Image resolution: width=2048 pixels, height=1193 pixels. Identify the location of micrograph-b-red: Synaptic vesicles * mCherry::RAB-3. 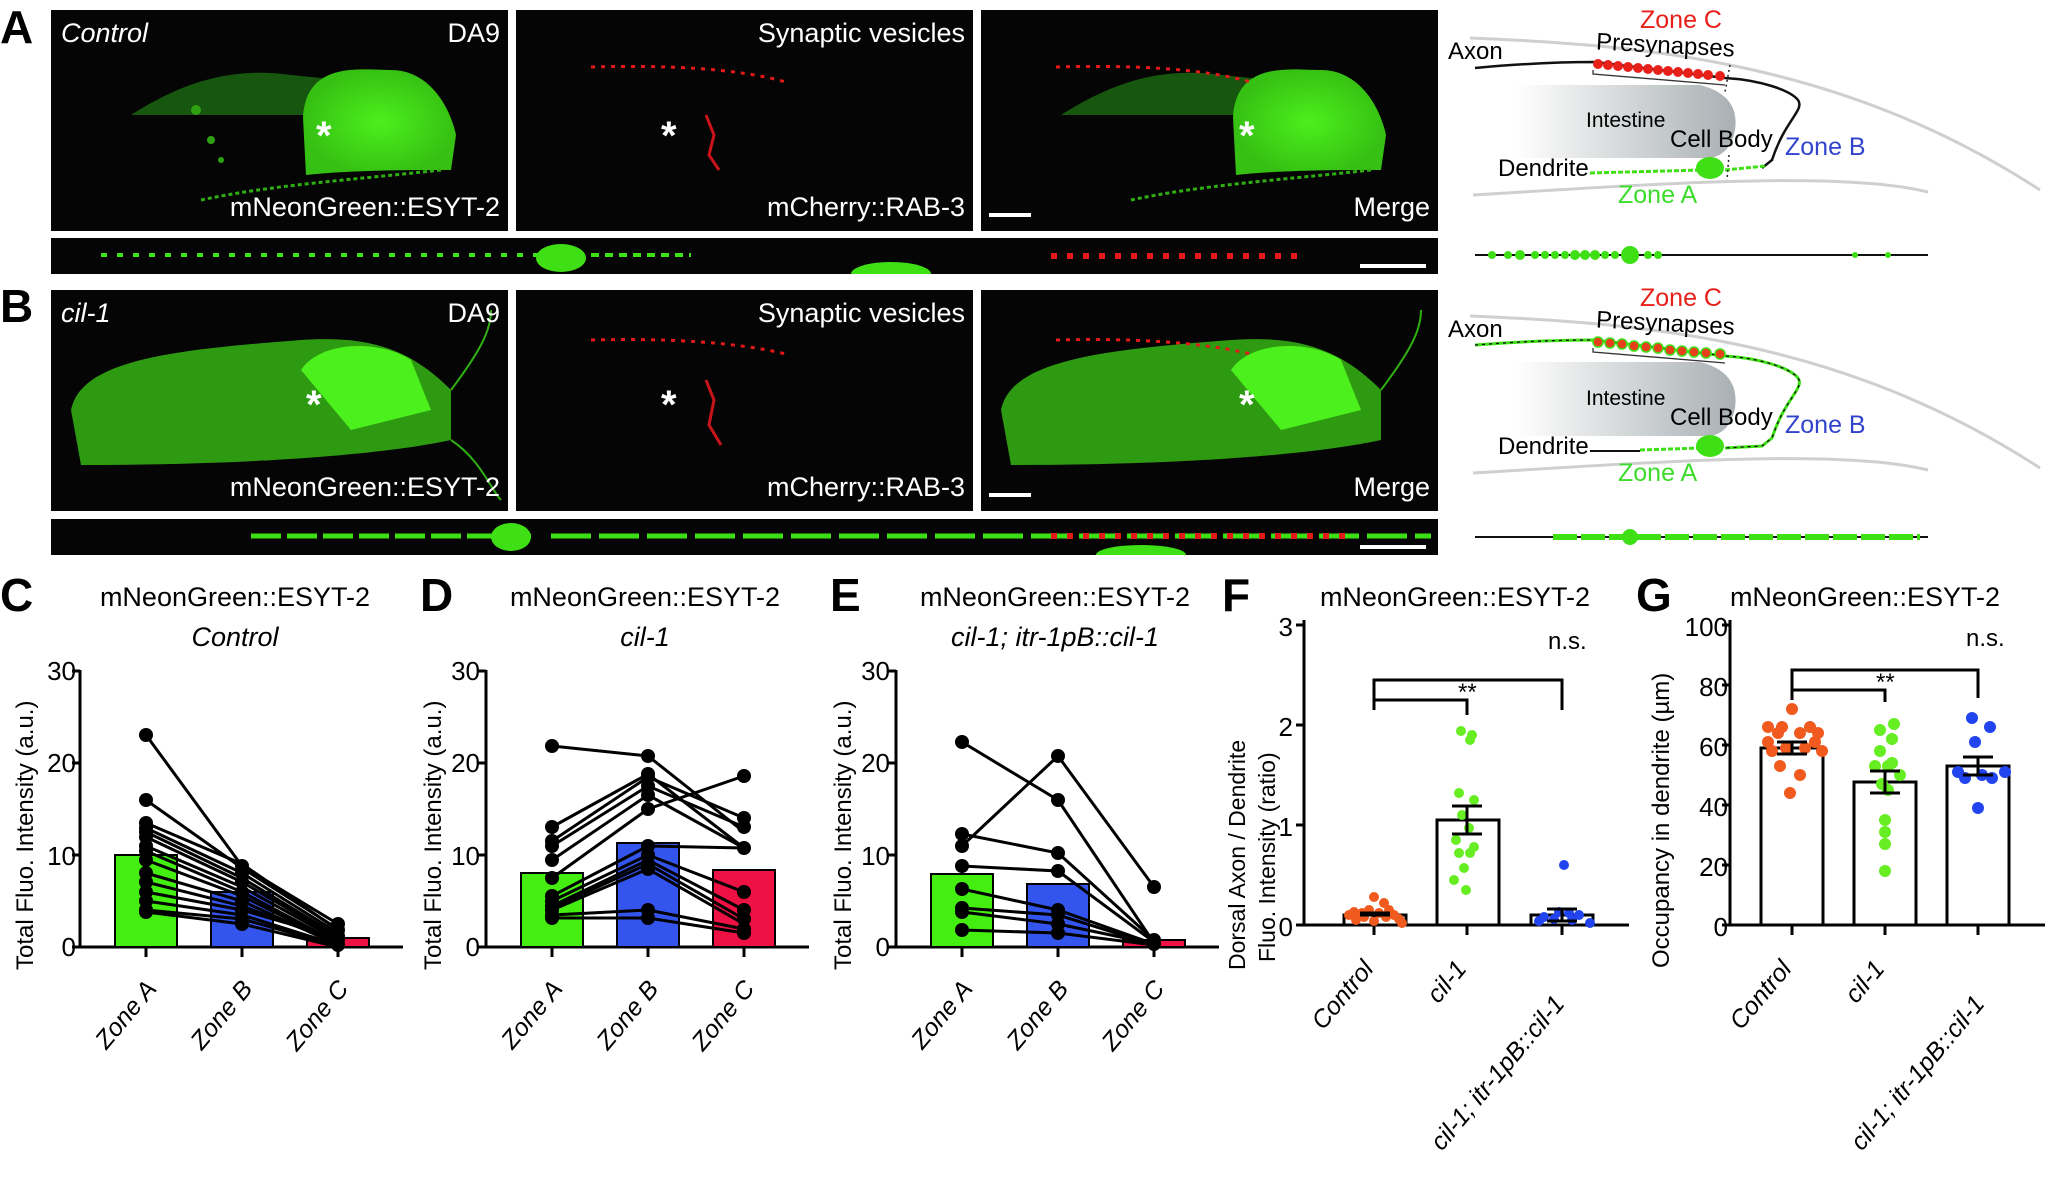
(744, 400).